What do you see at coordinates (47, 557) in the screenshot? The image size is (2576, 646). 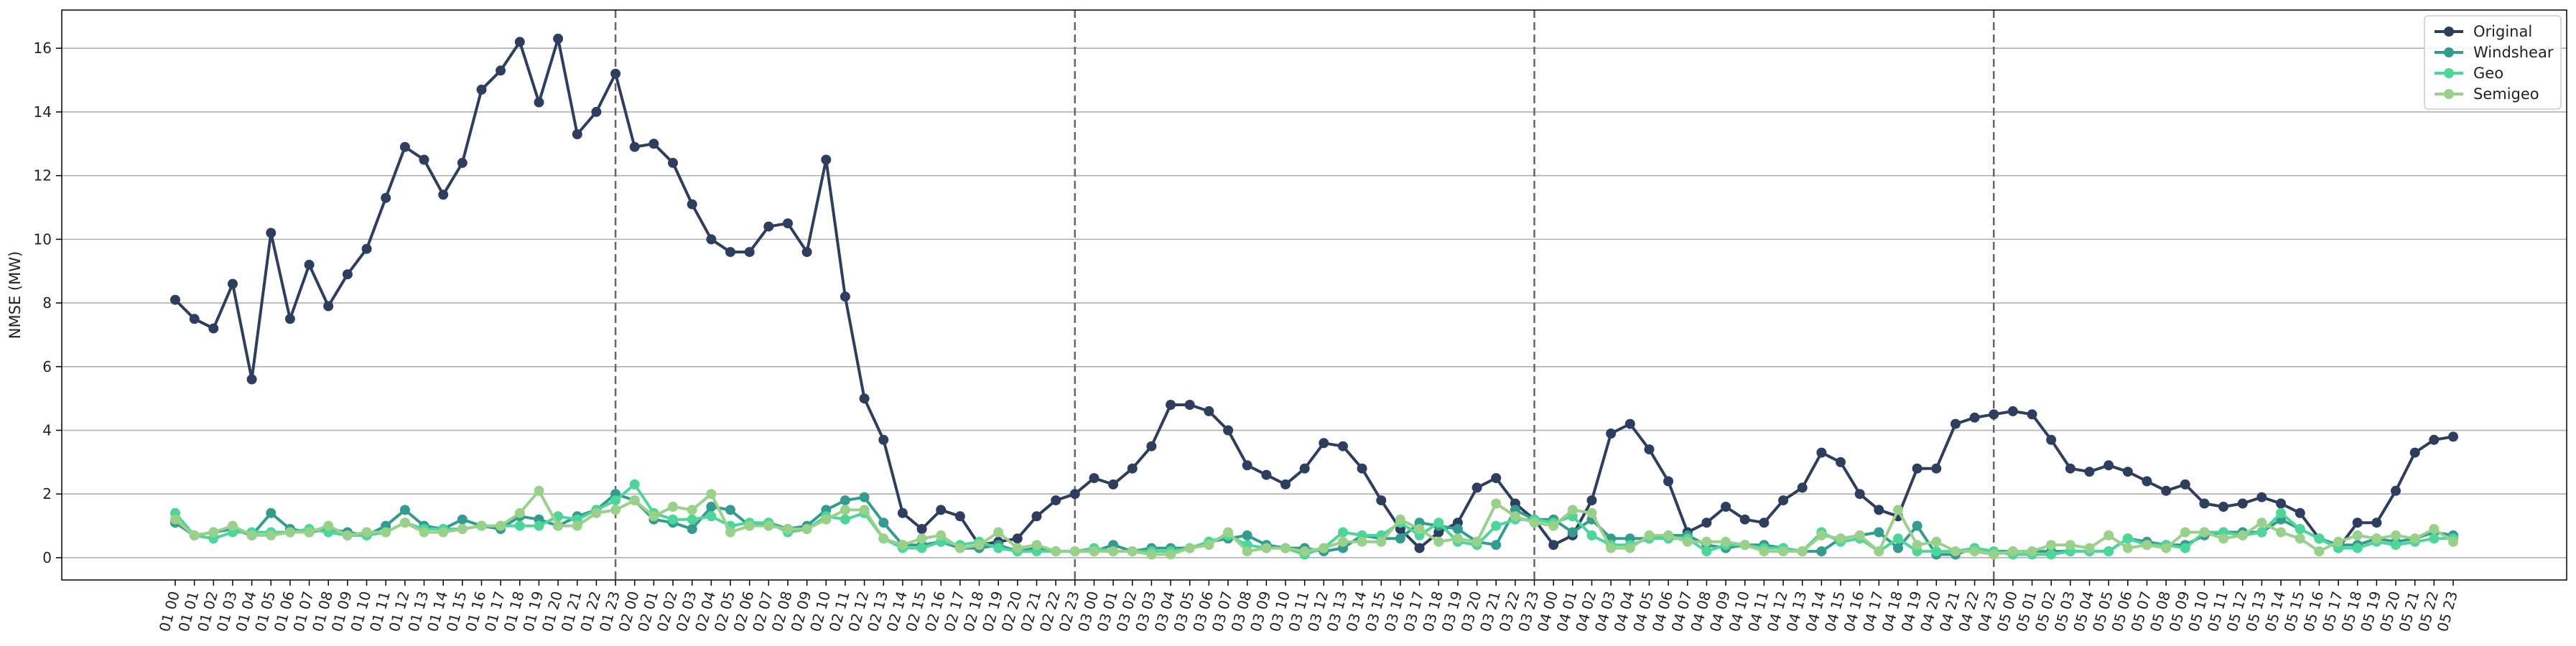 I see `y-tick-label: 0` at bounding box center [47, 557].